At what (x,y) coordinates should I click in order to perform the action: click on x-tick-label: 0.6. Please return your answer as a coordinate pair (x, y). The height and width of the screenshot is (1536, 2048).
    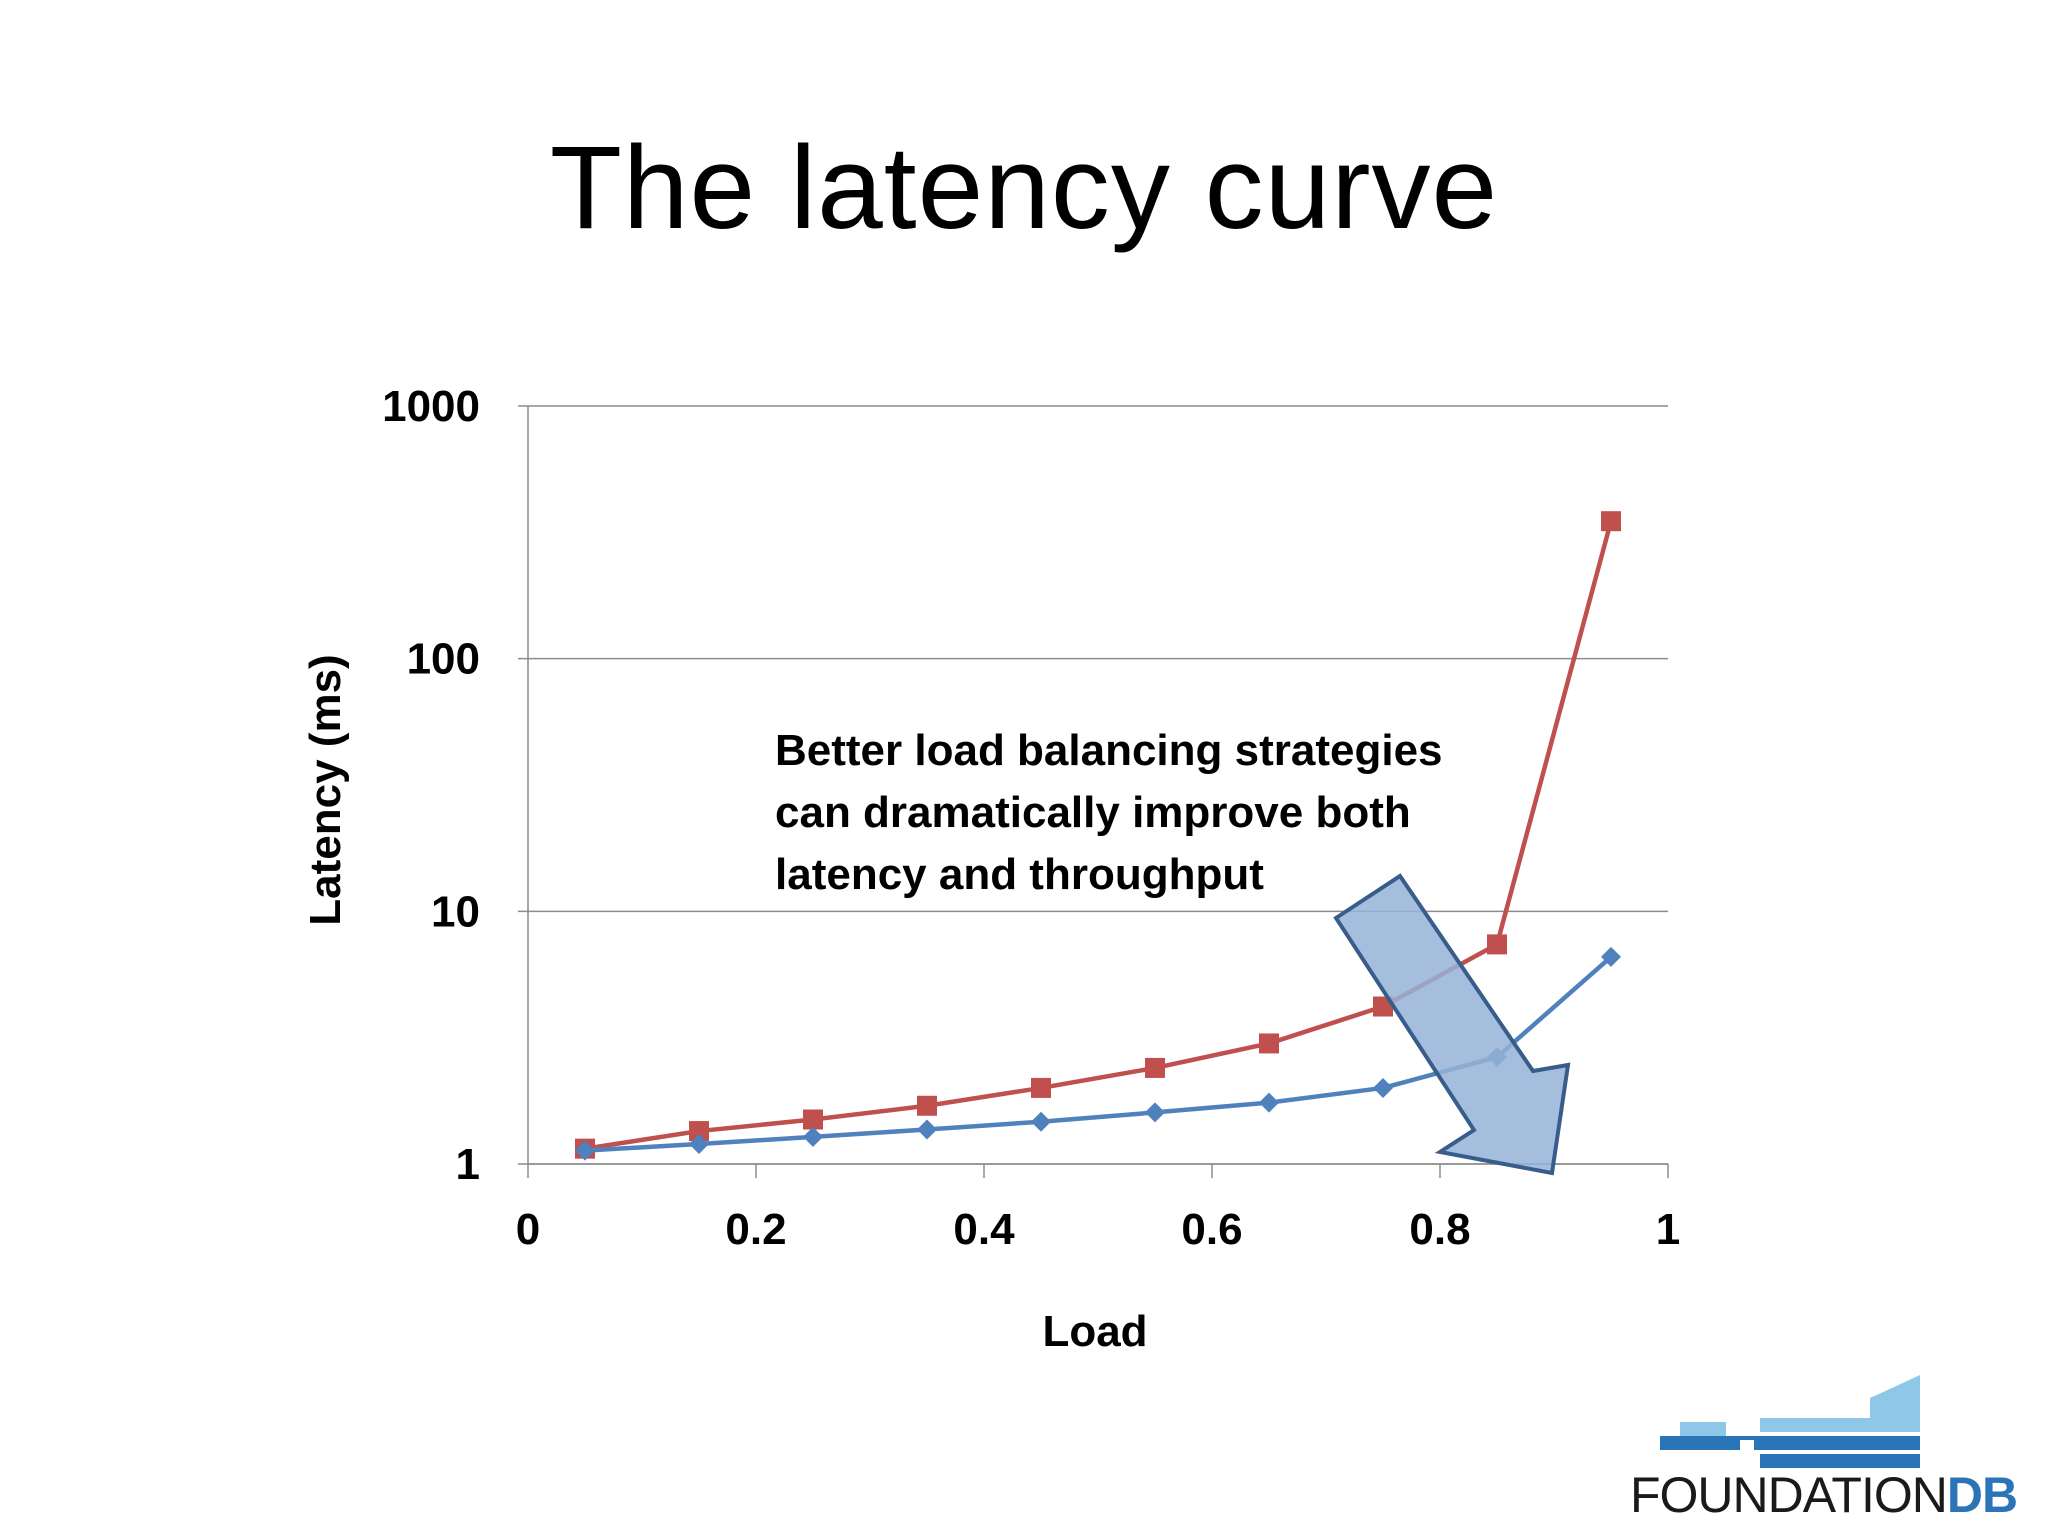
    Looking at the image, I should click on (1211, 1229).